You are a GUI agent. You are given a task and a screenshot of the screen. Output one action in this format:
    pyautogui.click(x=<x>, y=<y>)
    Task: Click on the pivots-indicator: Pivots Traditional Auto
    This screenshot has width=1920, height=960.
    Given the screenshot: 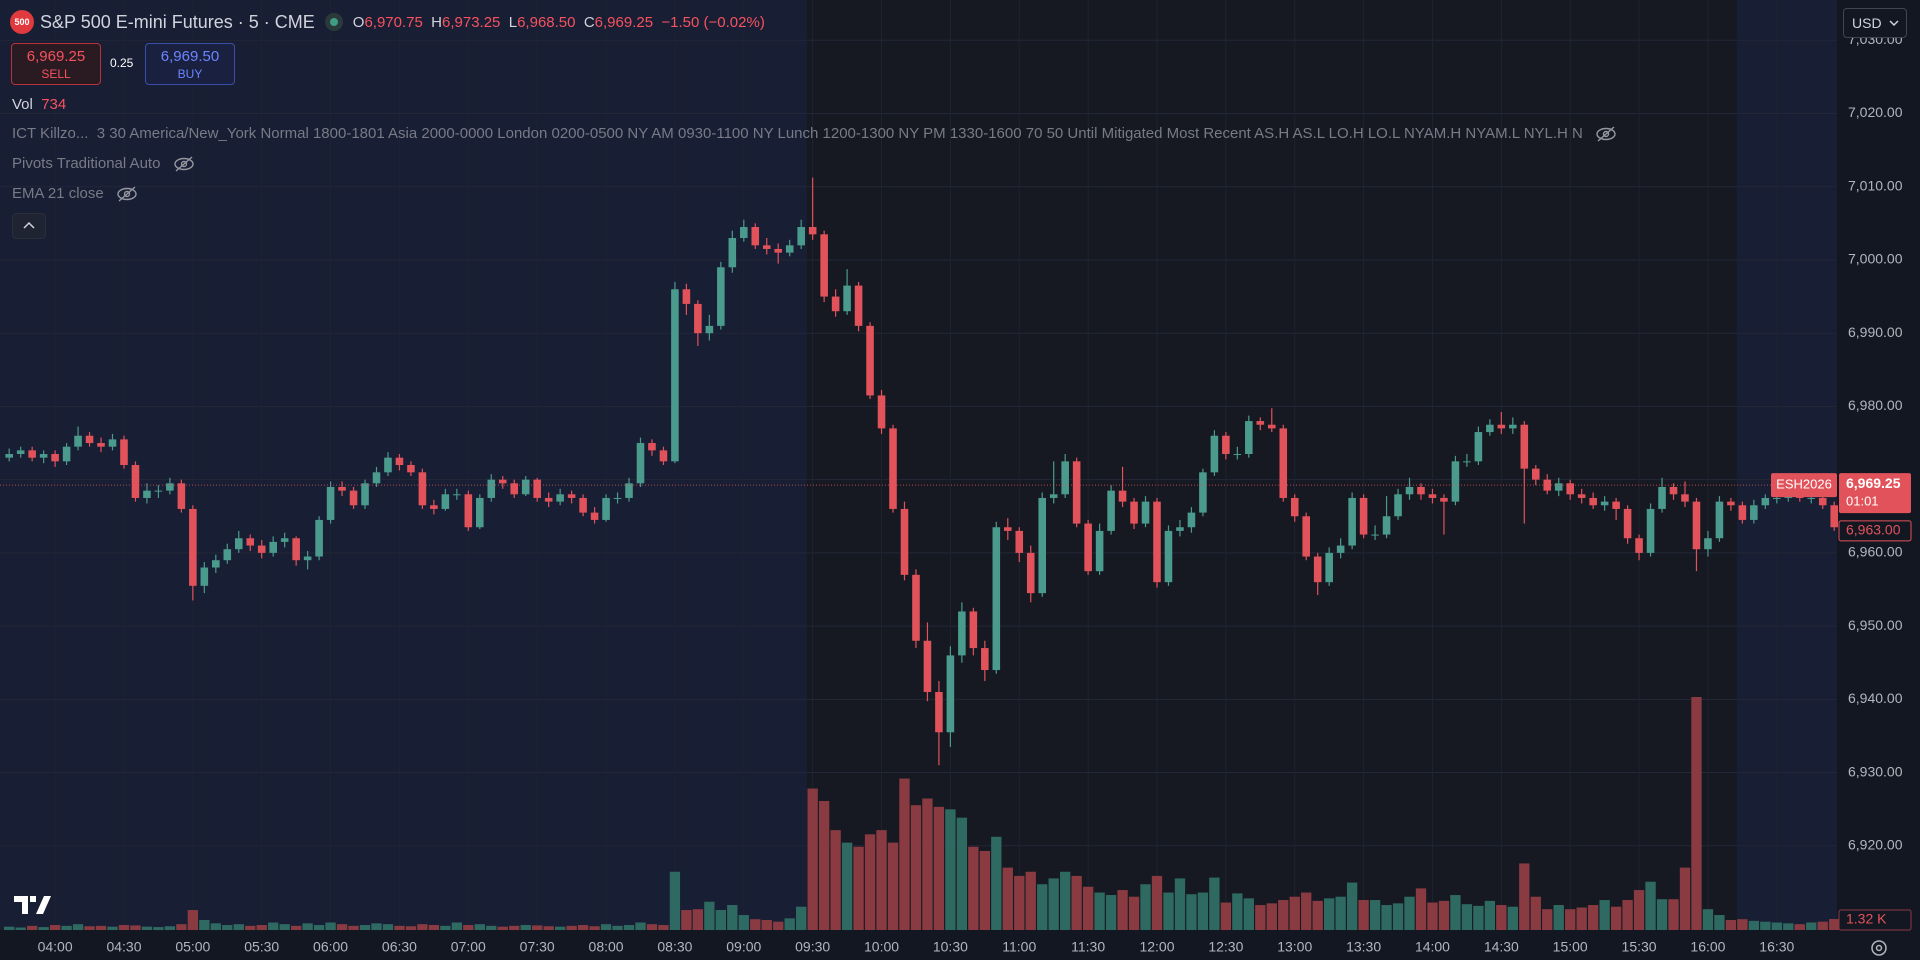 What is the action you would take?
    pyautogui.click(x=103, y=163)
    